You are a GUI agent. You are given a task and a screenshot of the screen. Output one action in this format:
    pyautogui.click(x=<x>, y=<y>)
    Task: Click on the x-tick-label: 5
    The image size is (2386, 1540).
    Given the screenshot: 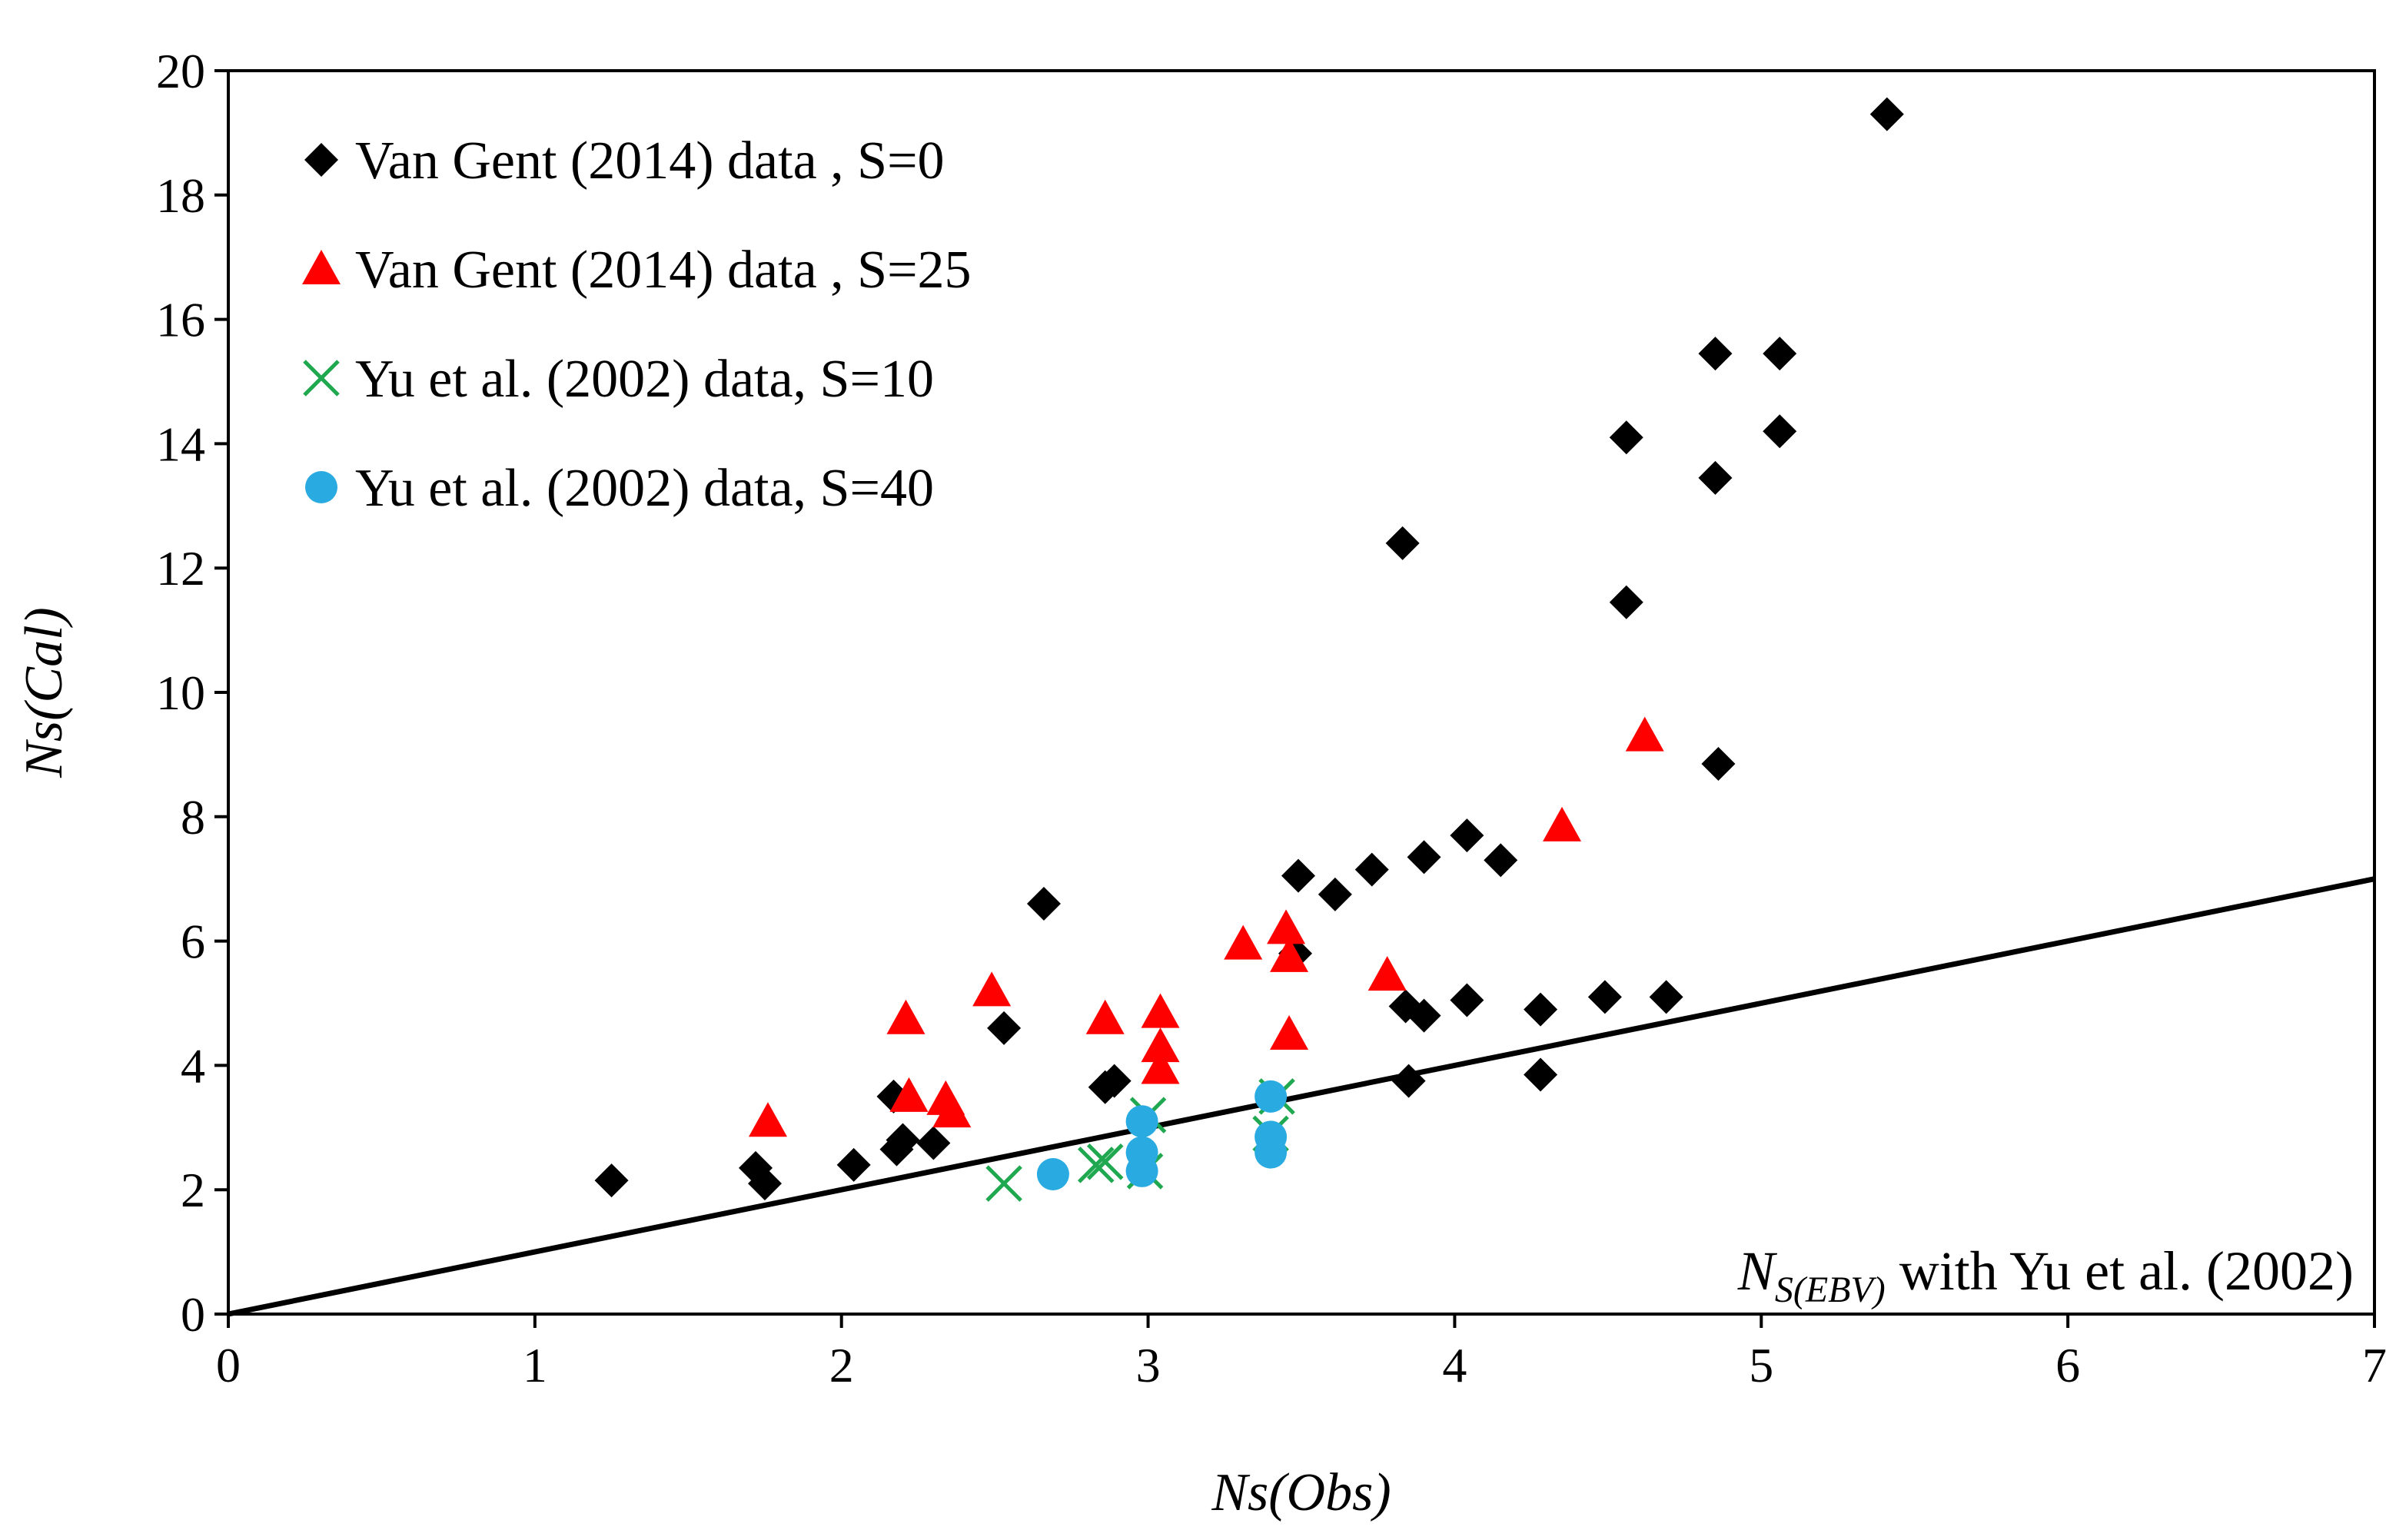 What is the action you would take?
    pyautogui.click(x=1761, y=1365)
    